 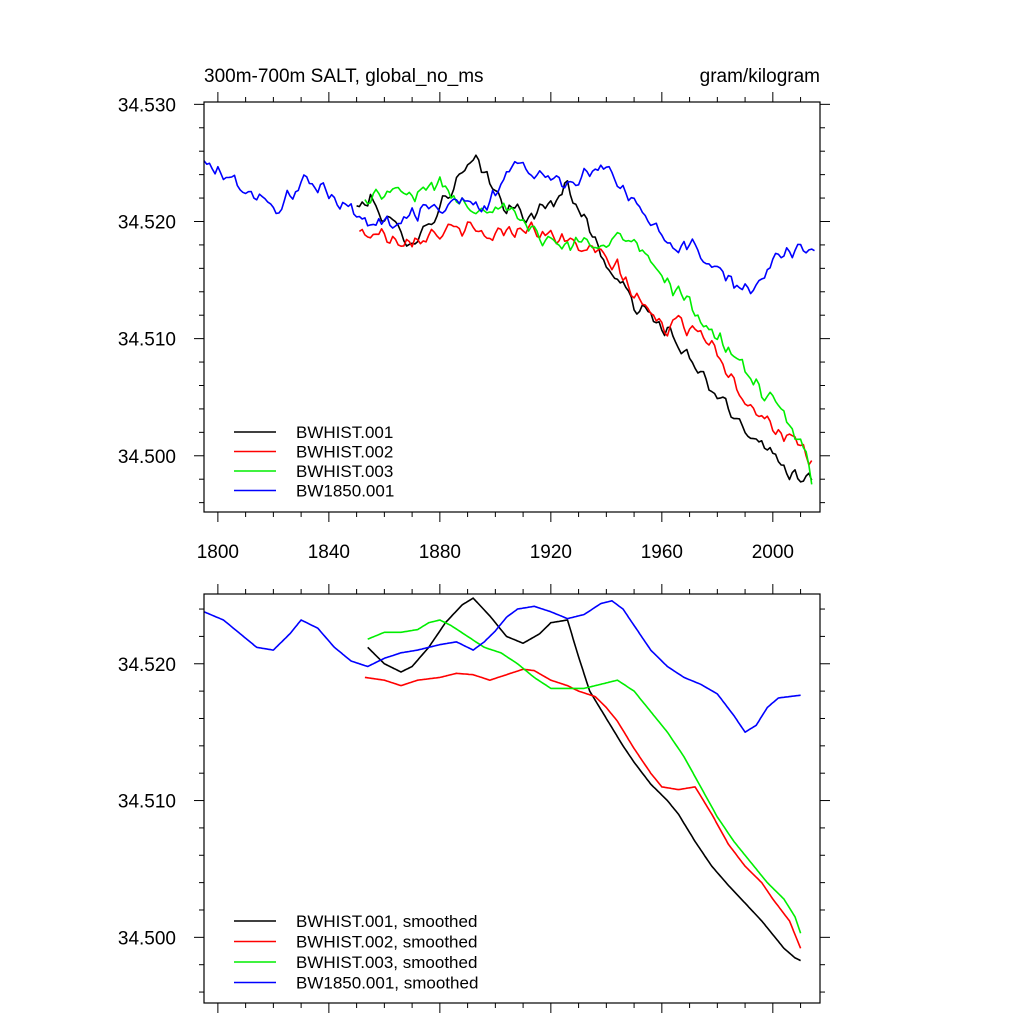 What do you see at coordinates (344, 471) in the screenshot?
I see `legend-label: BWHIST.003` at bounding box center [344, 471].